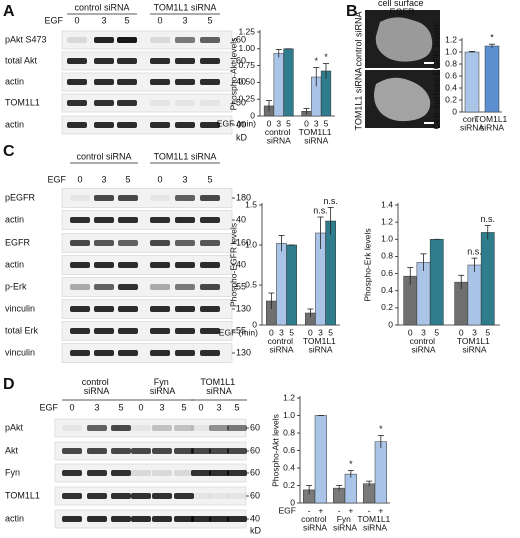 The image size is (520, 538). Describe the element at coordinates (12, 450) in the screenshot. I see `row-label: Akt` at that location.